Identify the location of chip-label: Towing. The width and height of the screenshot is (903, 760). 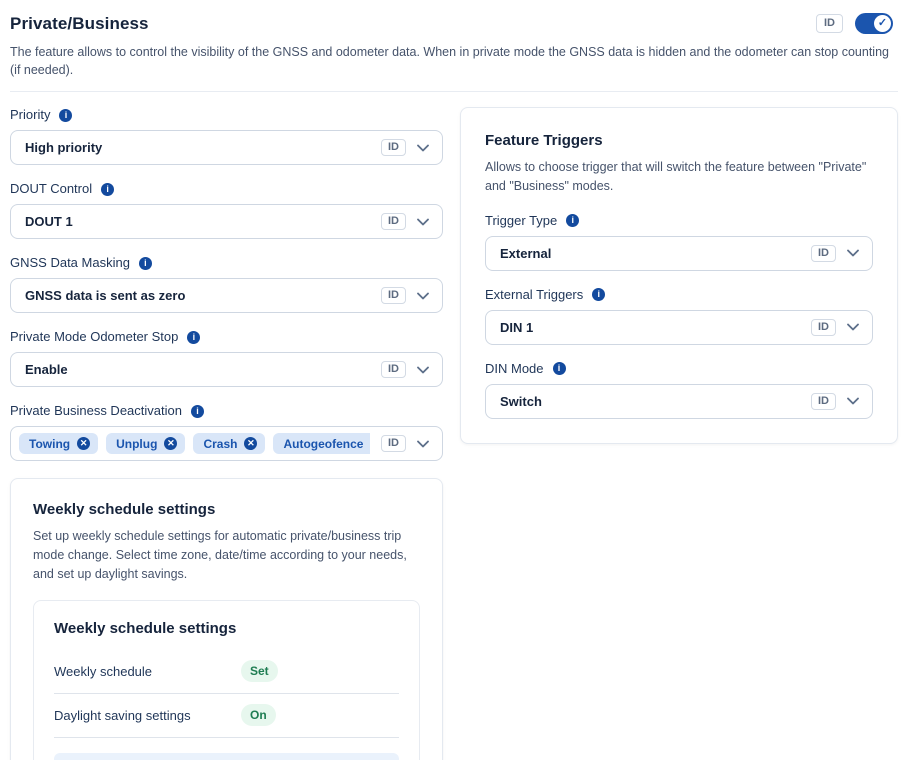
(50, 443).